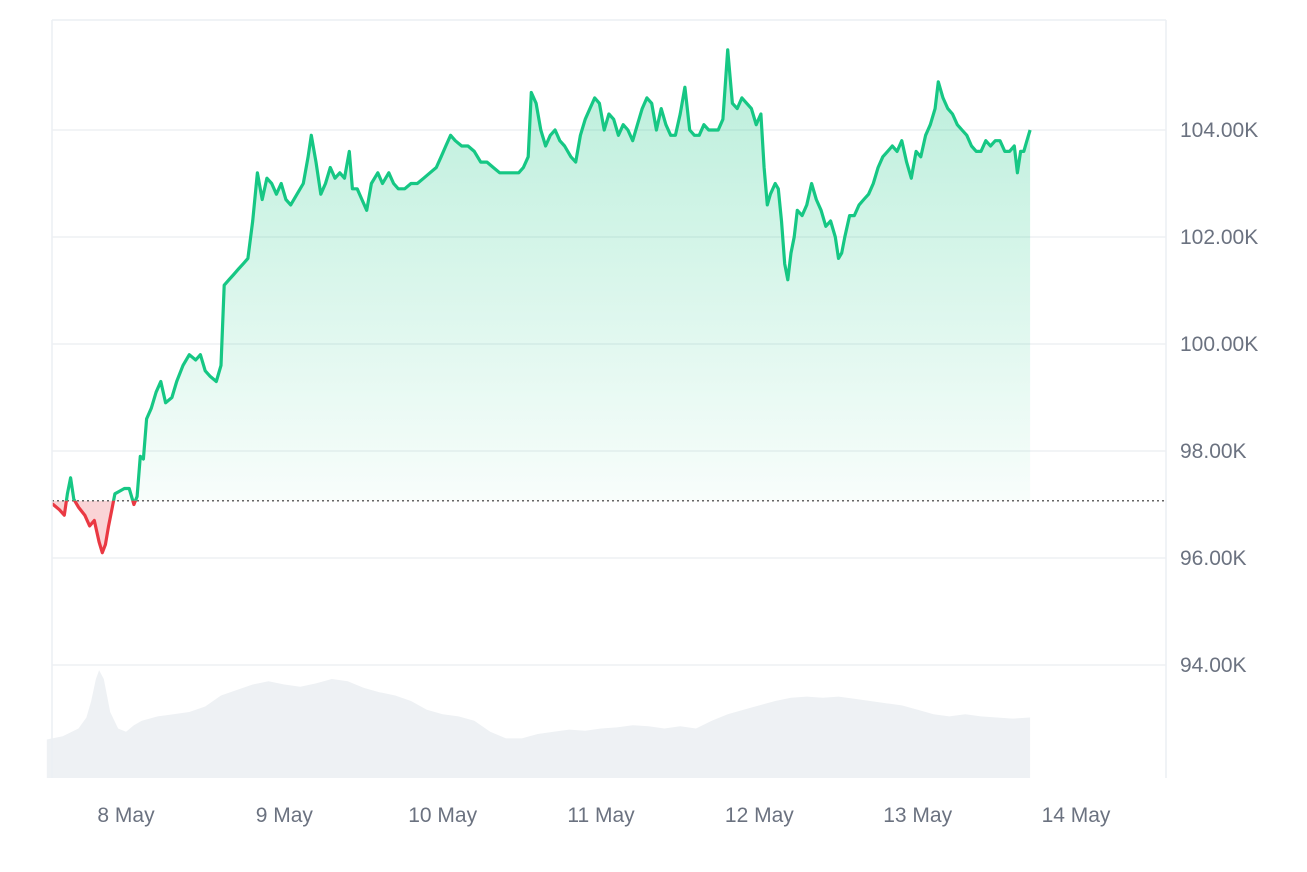  I want to click on x-tick-label: 12 May, so click(759, 815).